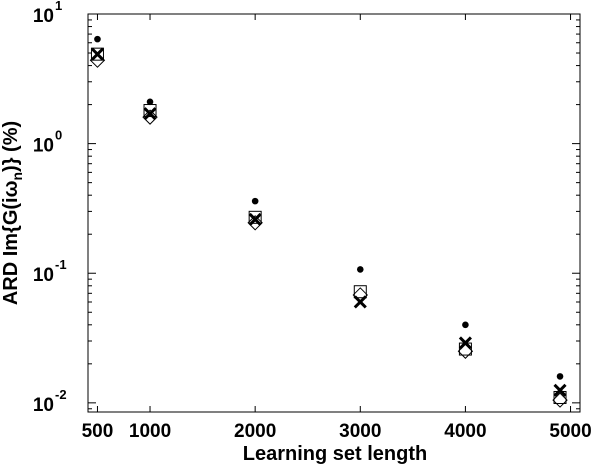 This screenshot has width=594, height=466. I want to click on y-axis-label: ARD Im{G(iωn)} (%), so click(12, 213).